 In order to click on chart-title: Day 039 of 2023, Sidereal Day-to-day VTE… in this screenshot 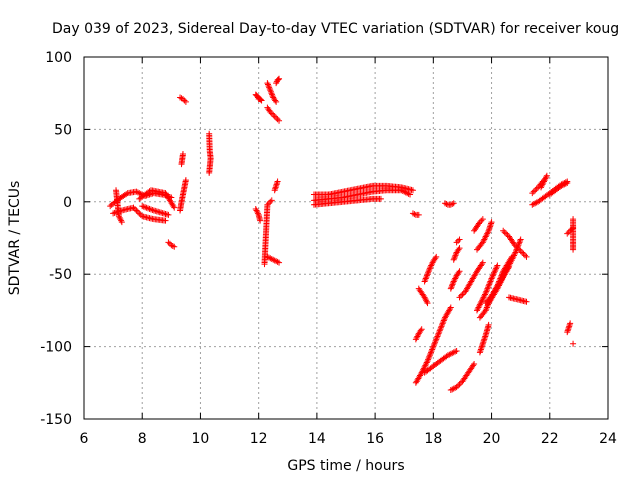, I will do `click(335, 29)`.